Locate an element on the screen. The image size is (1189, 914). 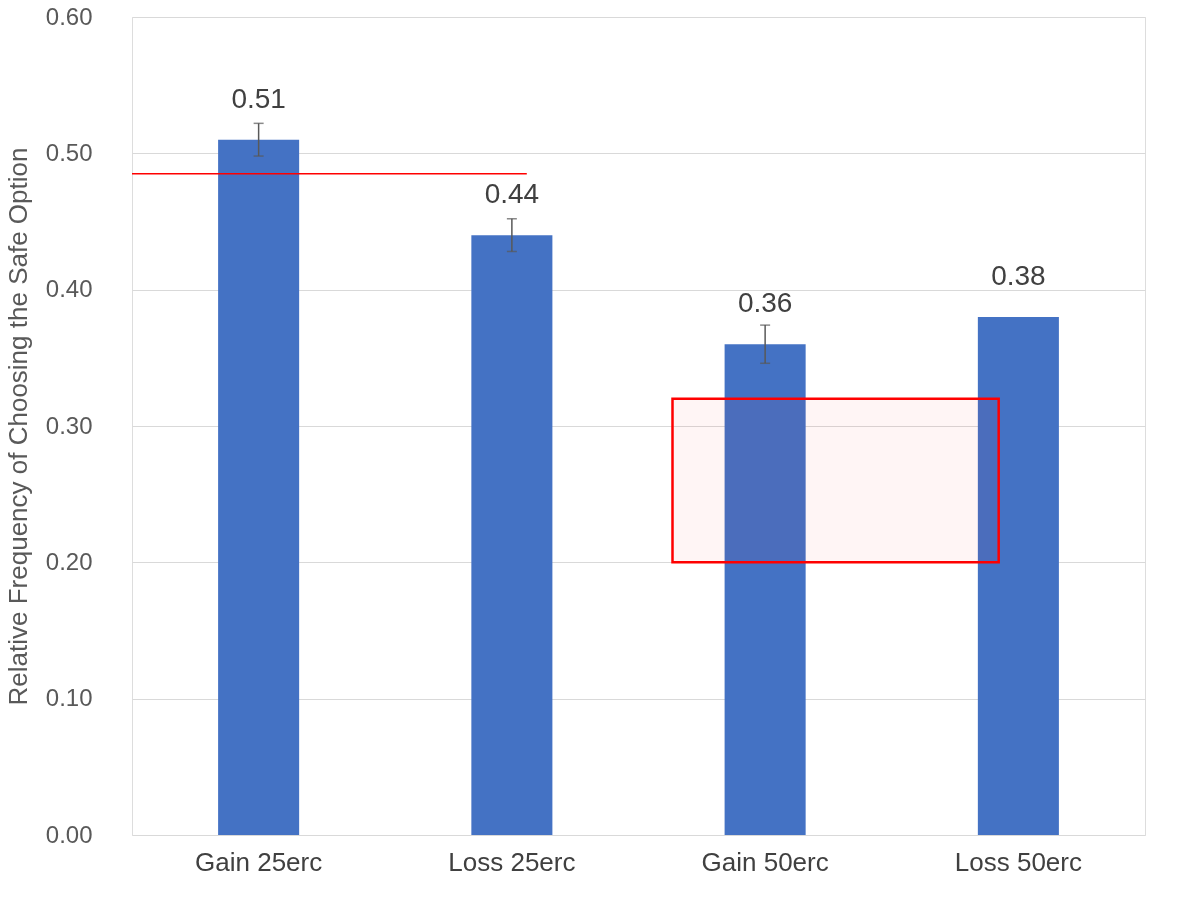
y-tick-label: 0.60 is located at coordinates (69, 16).